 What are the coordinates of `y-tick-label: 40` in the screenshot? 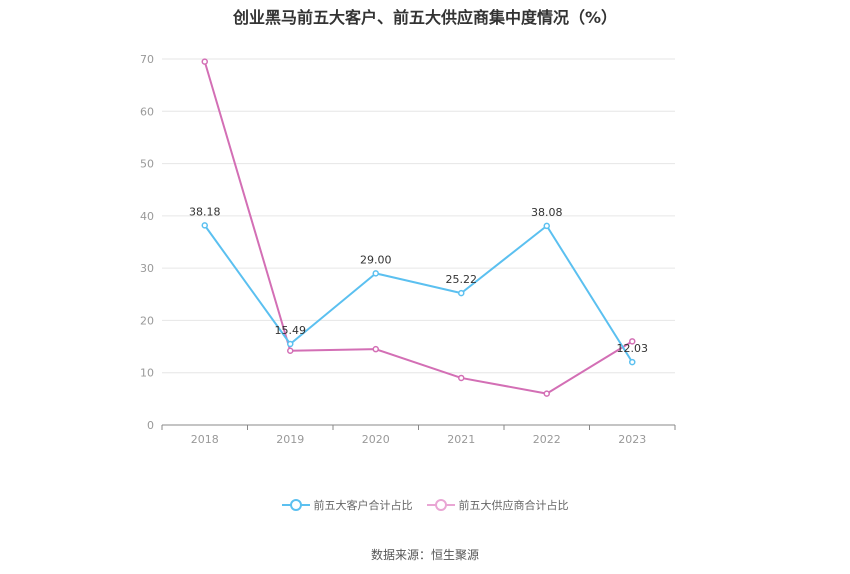 It's located at (147, 216).